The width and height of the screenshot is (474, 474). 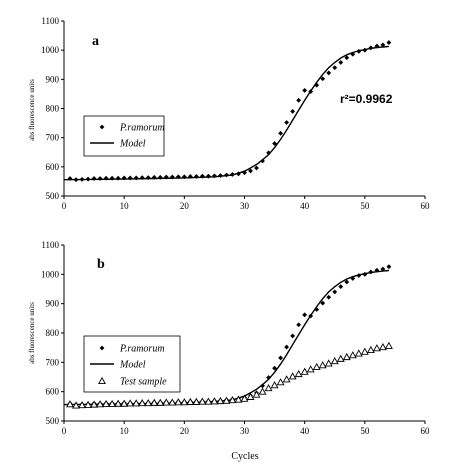 I want to click on r-squared-annotation: r²=0.9962, so click(x=366, y=99).